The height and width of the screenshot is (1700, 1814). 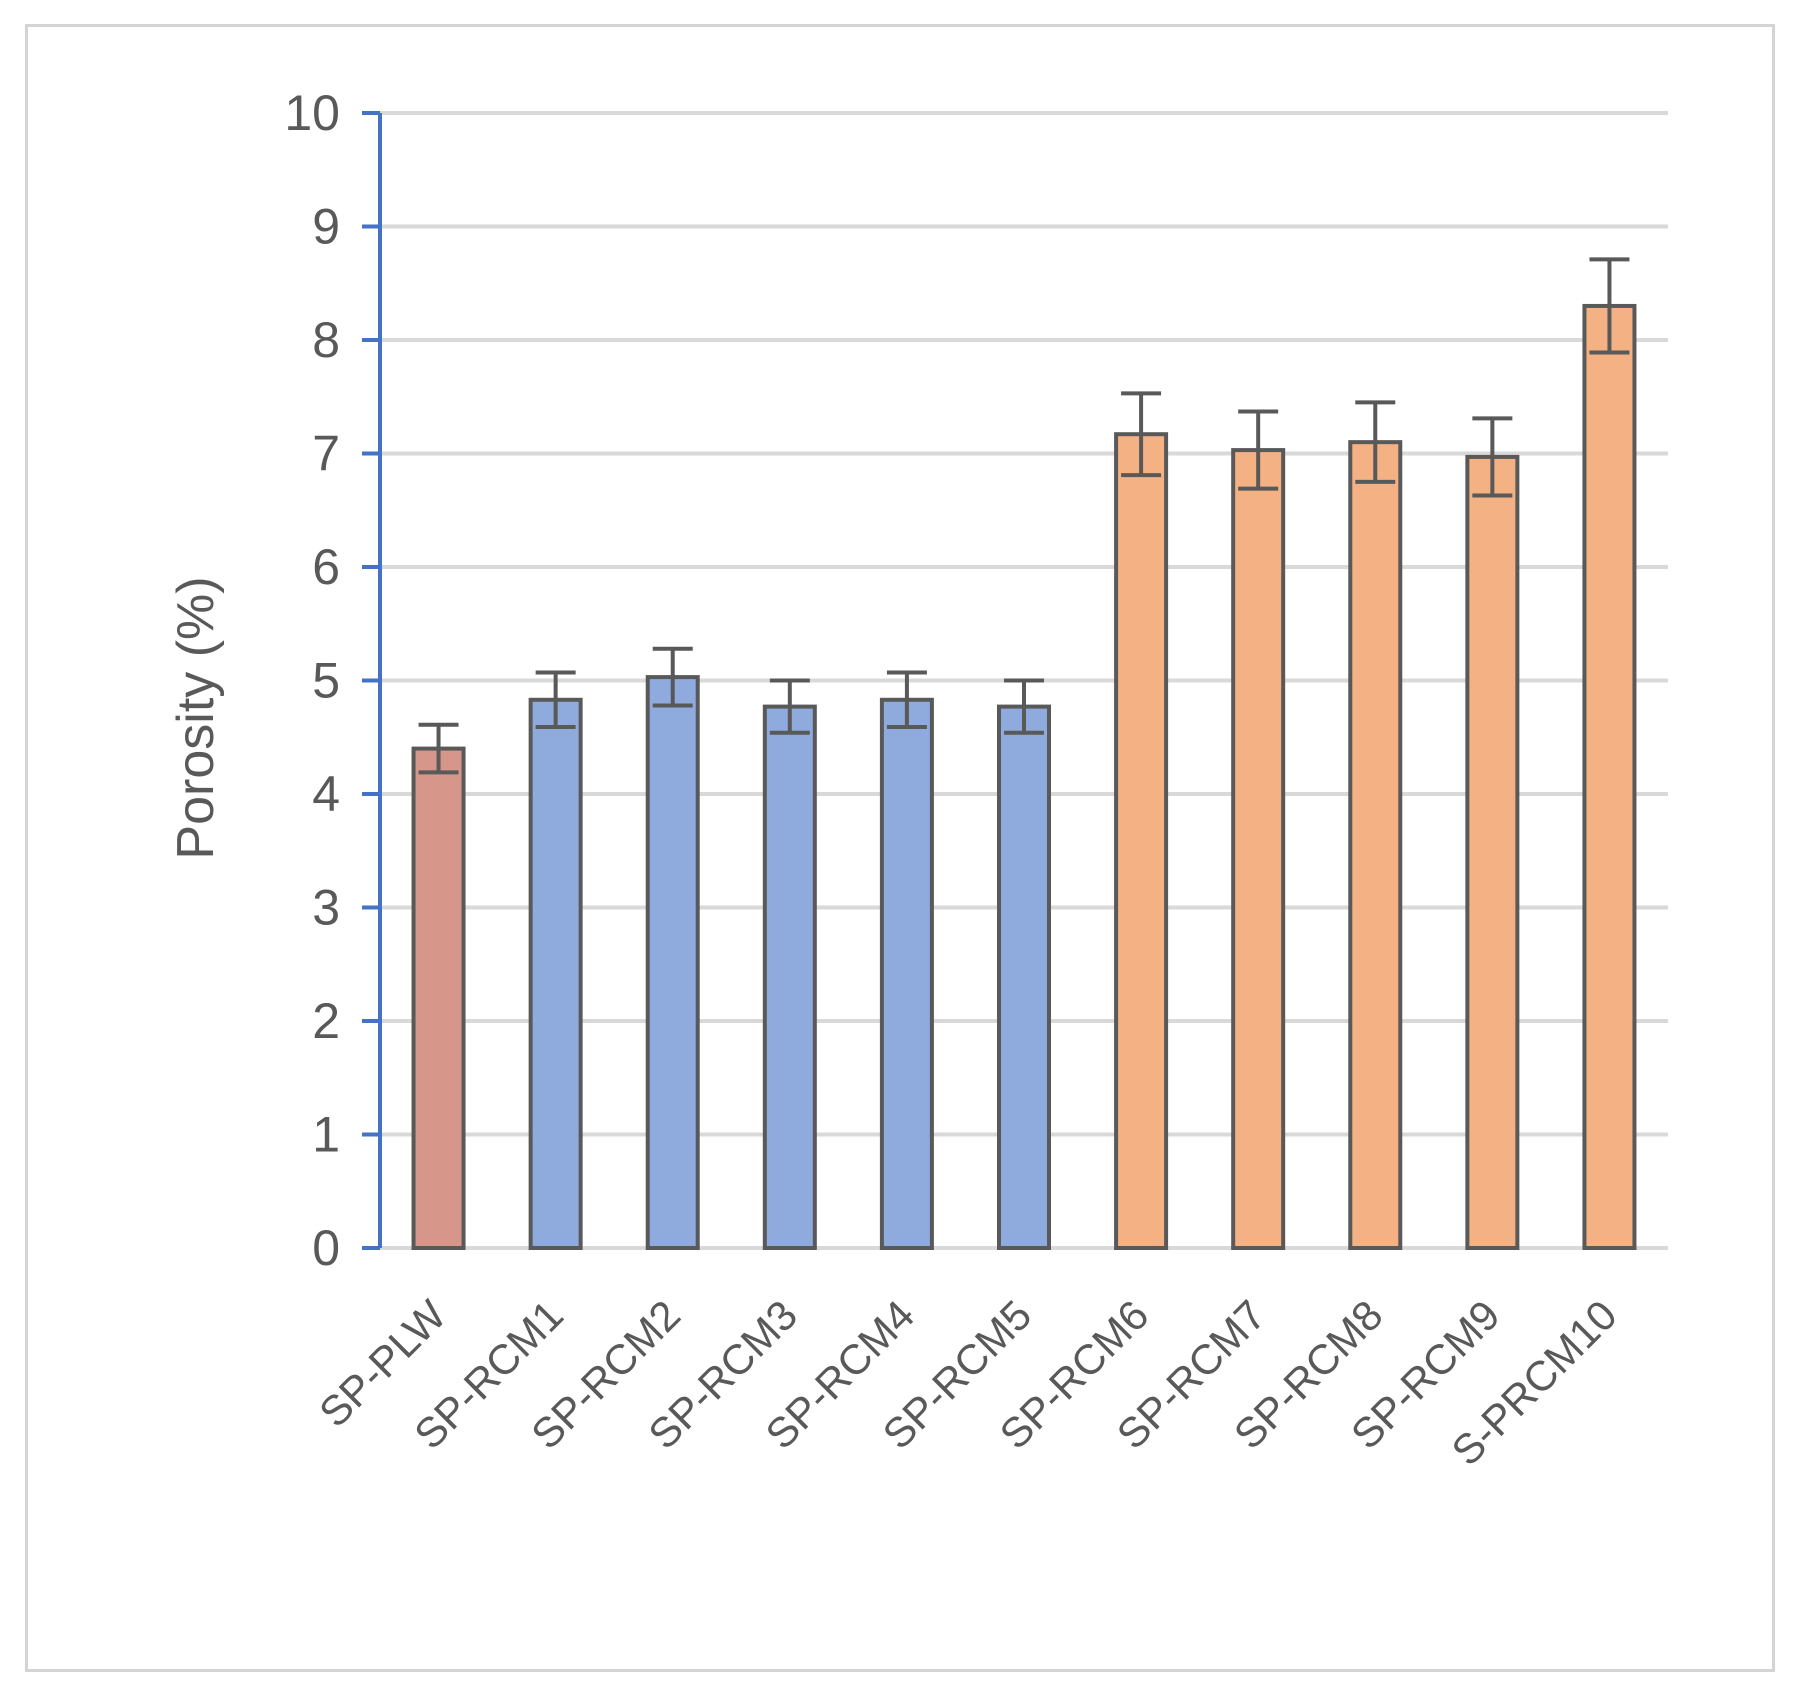 I want to click on bar-SP-RCM3, so click(x=789, y=977).